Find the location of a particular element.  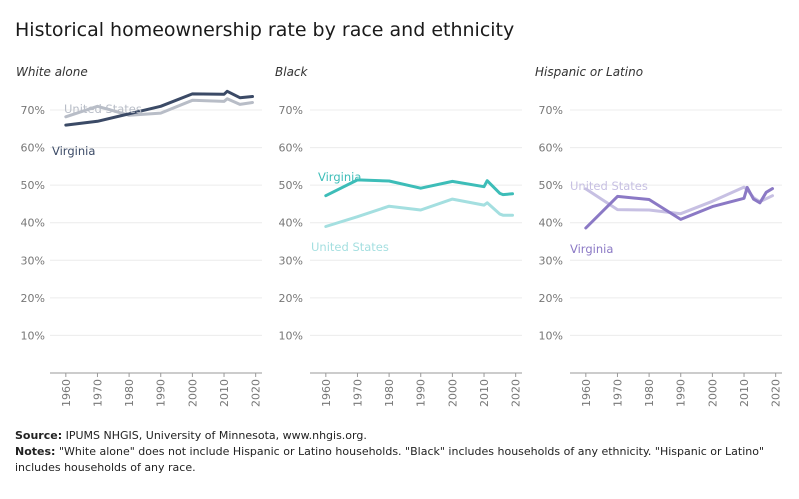

source-label: Source: is located at coordinates (39, 435).